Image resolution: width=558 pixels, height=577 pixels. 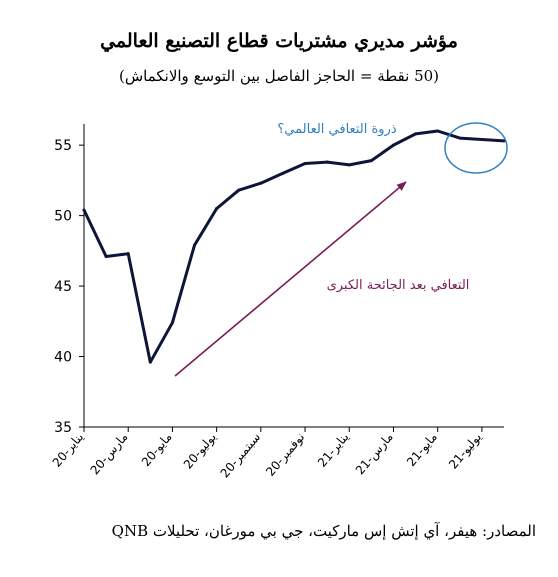 I want to click on recovery-annotation: التعافي بعد الجائحة الكبرى, so click(x=398, y=285).